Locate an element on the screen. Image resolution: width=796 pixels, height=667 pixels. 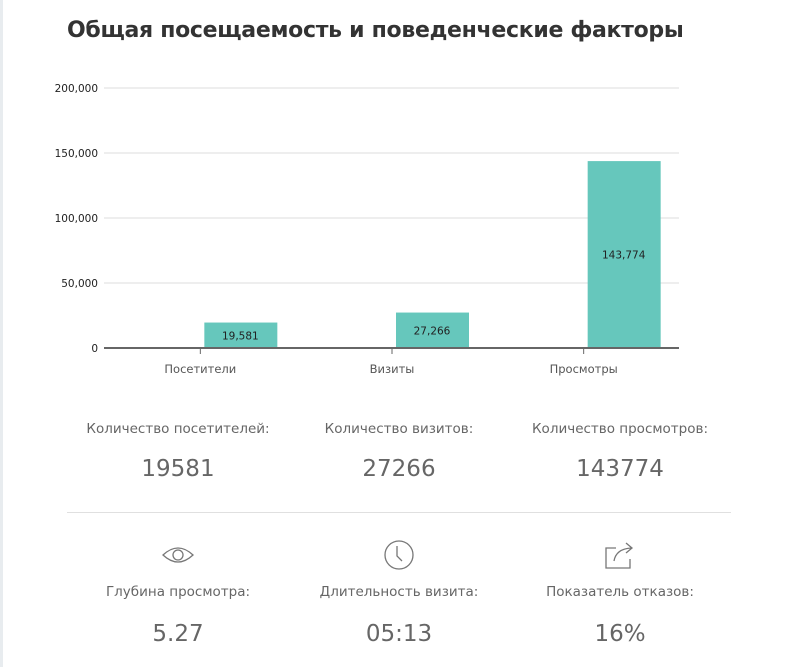
depth-value: 5.27 is located at coordinates (178, 634).